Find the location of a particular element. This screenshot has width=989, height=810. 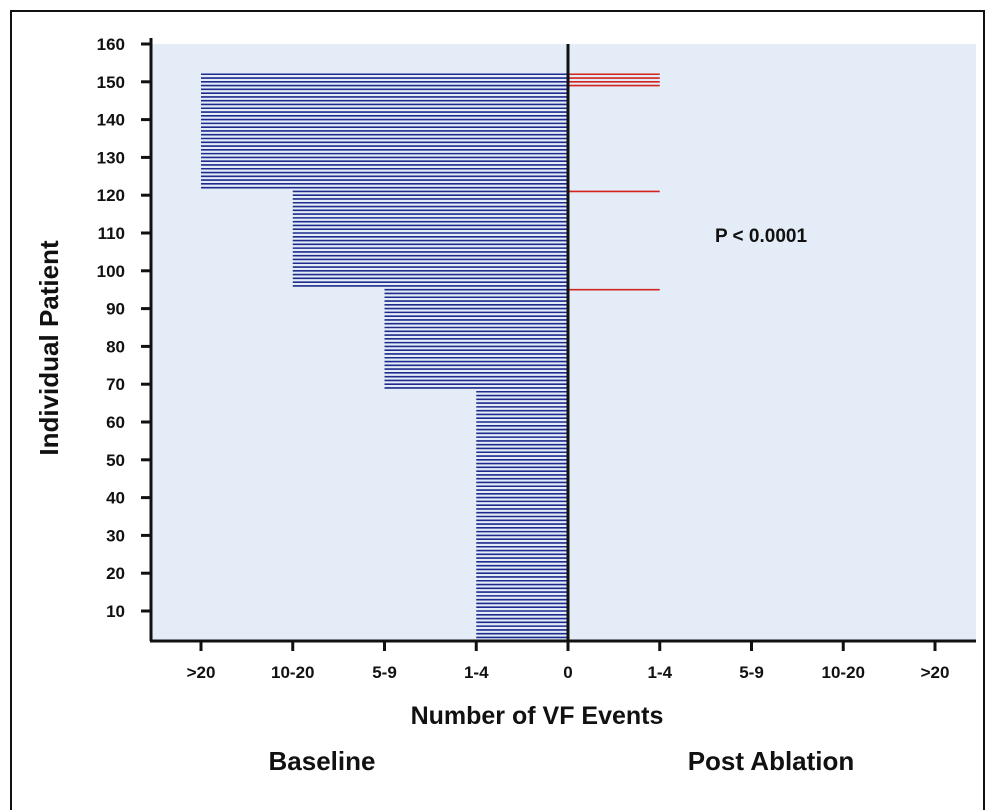

y-tick-label: 70 is located at coordinates (115, 384).